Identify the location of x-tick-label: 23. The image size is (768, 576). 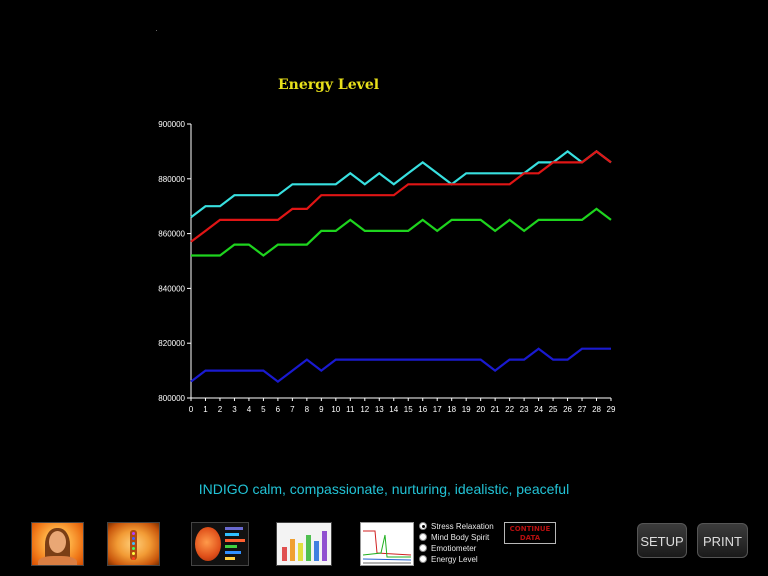
(524, 409).